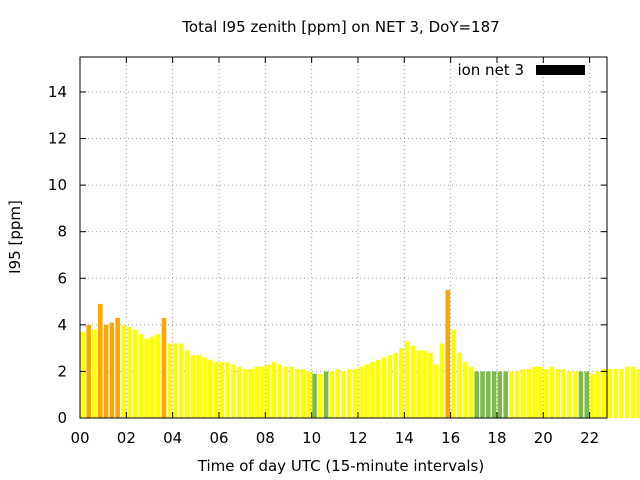  Describe the element at coordinates (560, 70) in the screenshot. I see `legend-swatch` at that location.